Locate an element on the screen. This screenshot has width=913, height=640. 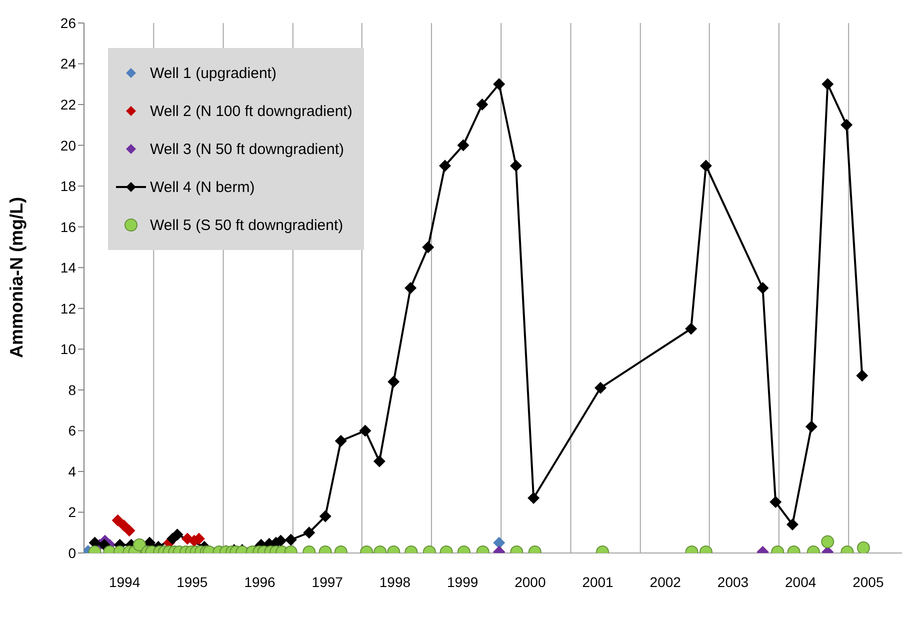
legend-label: Well 4 (N berm) is located at coordinates (202, 187).